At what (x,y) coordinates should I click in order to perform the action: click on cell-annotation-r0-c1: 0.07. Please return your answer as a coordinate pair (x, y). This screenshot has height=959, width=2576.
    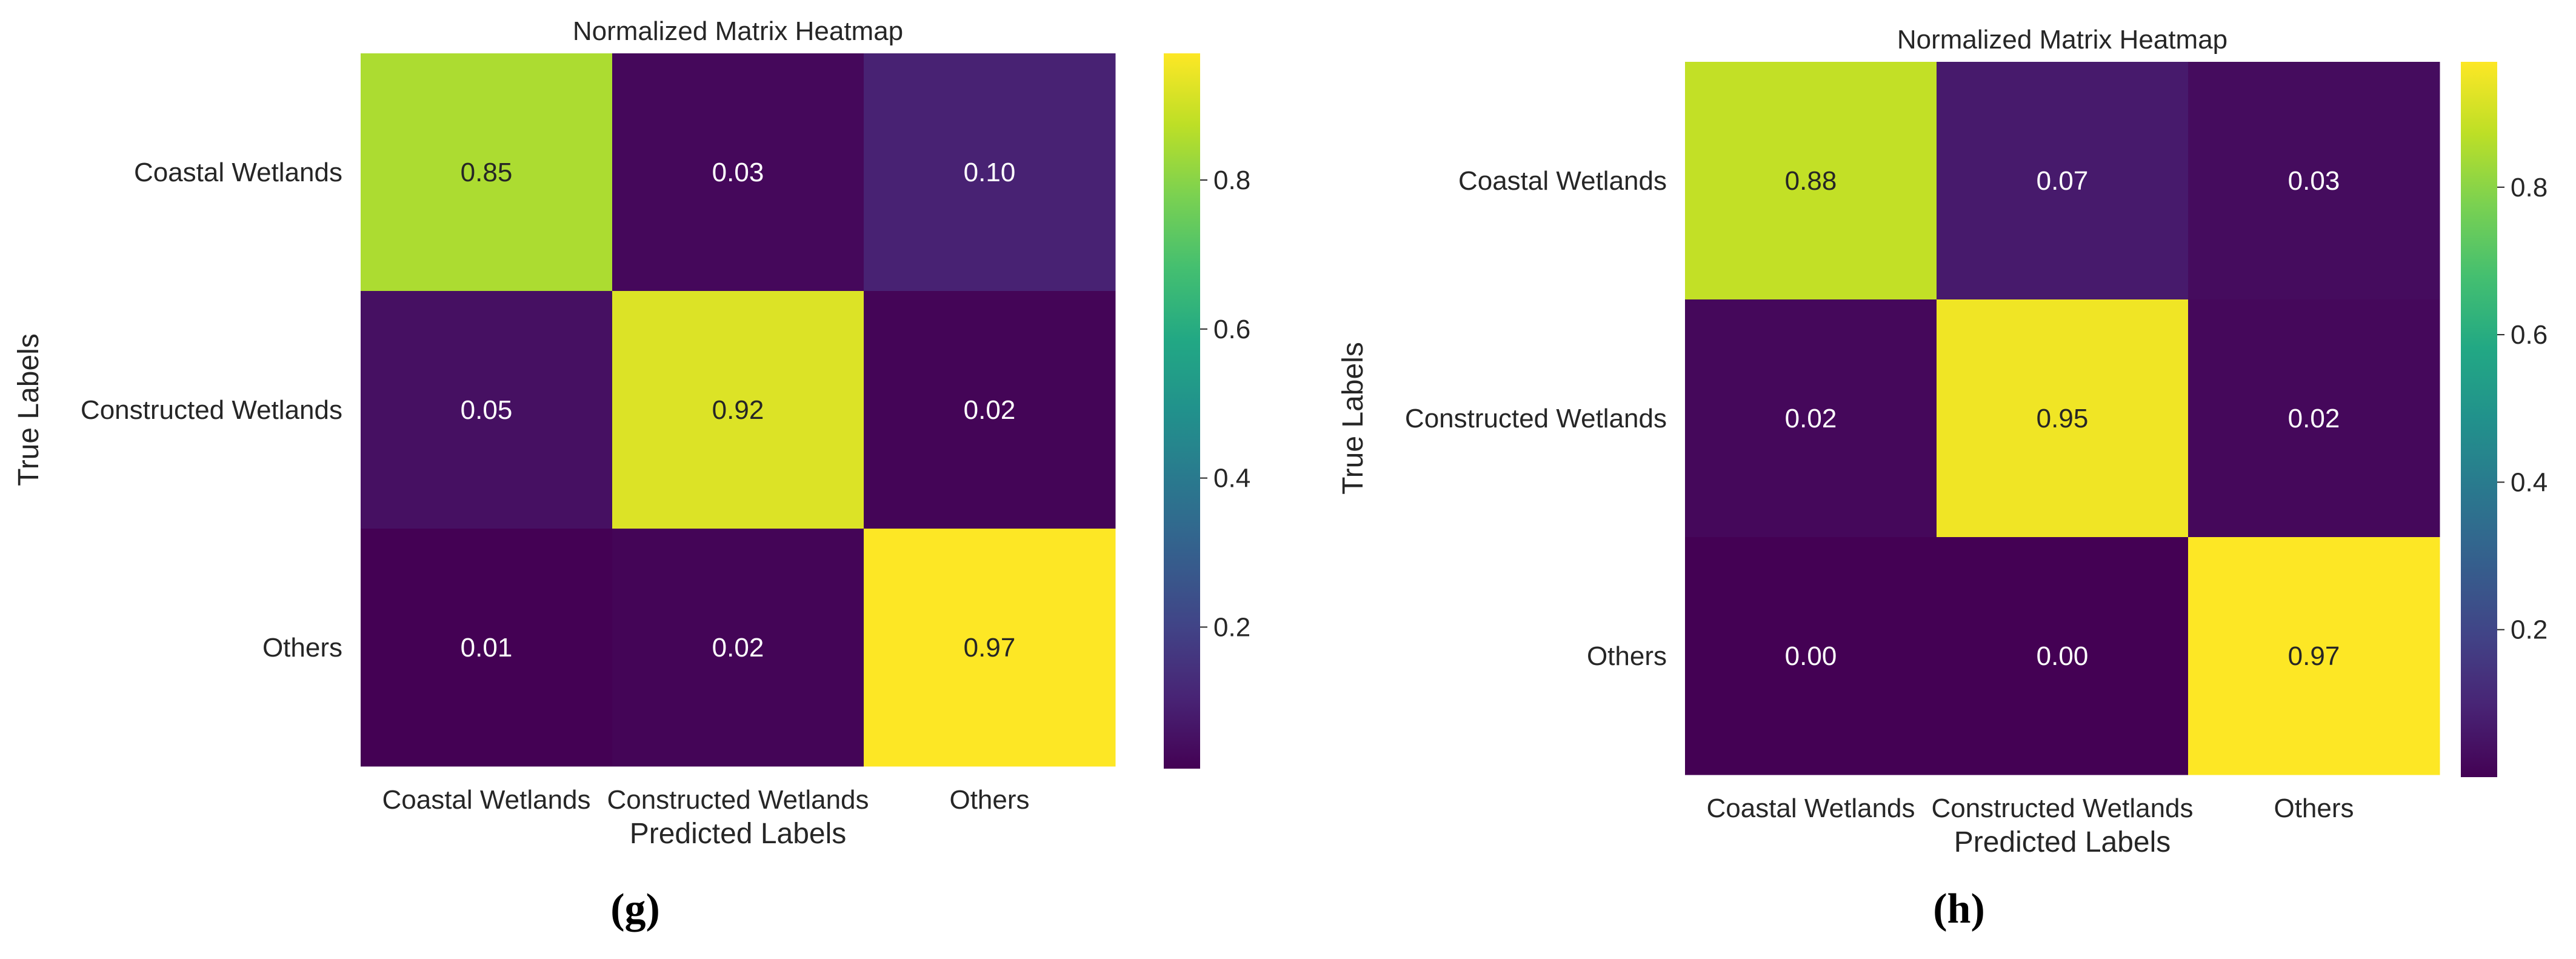
    Looking at the image, I should click on (2063, 181).